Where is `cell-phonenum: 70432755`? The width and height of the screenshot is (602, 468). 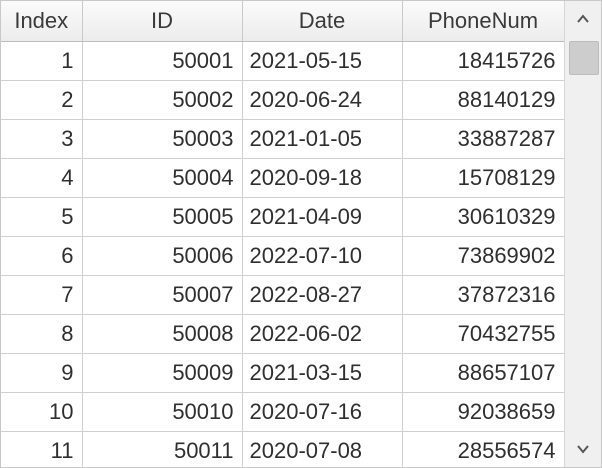 cell-phonenum: 70432755 is located at coordinates (483, 334).